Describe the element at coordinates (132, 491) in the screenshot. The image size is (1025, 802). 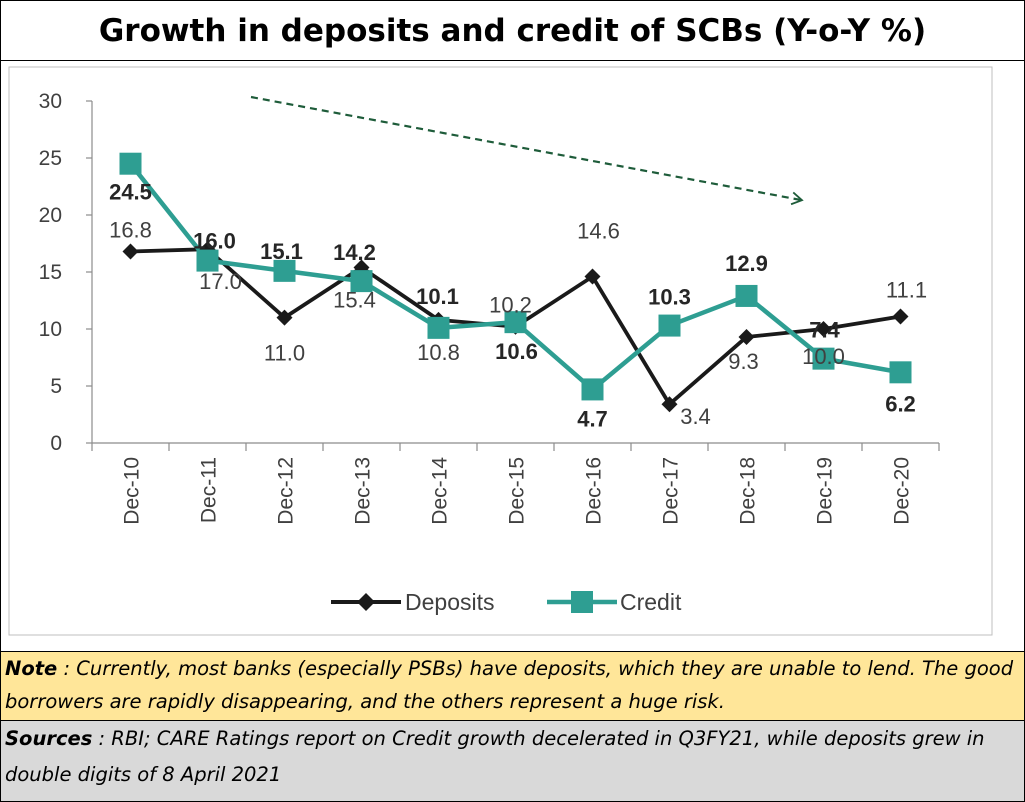
I see `x-tick-label: Dec-10` at that location.